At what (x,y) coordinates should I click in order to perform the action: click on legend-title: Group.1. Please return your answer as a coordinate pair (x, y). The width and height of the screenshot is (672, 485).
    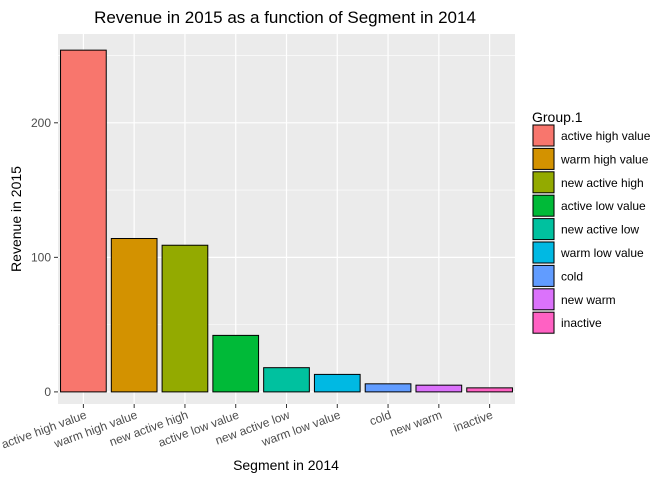
    Looking at the image, I should click on (557, 117).